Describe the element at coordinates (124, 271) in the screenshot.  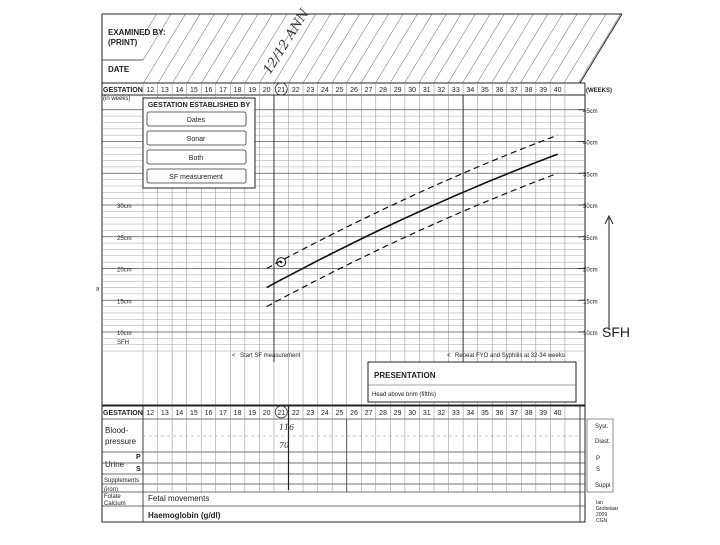
I see `left-scale-label: 20cm` at that location.